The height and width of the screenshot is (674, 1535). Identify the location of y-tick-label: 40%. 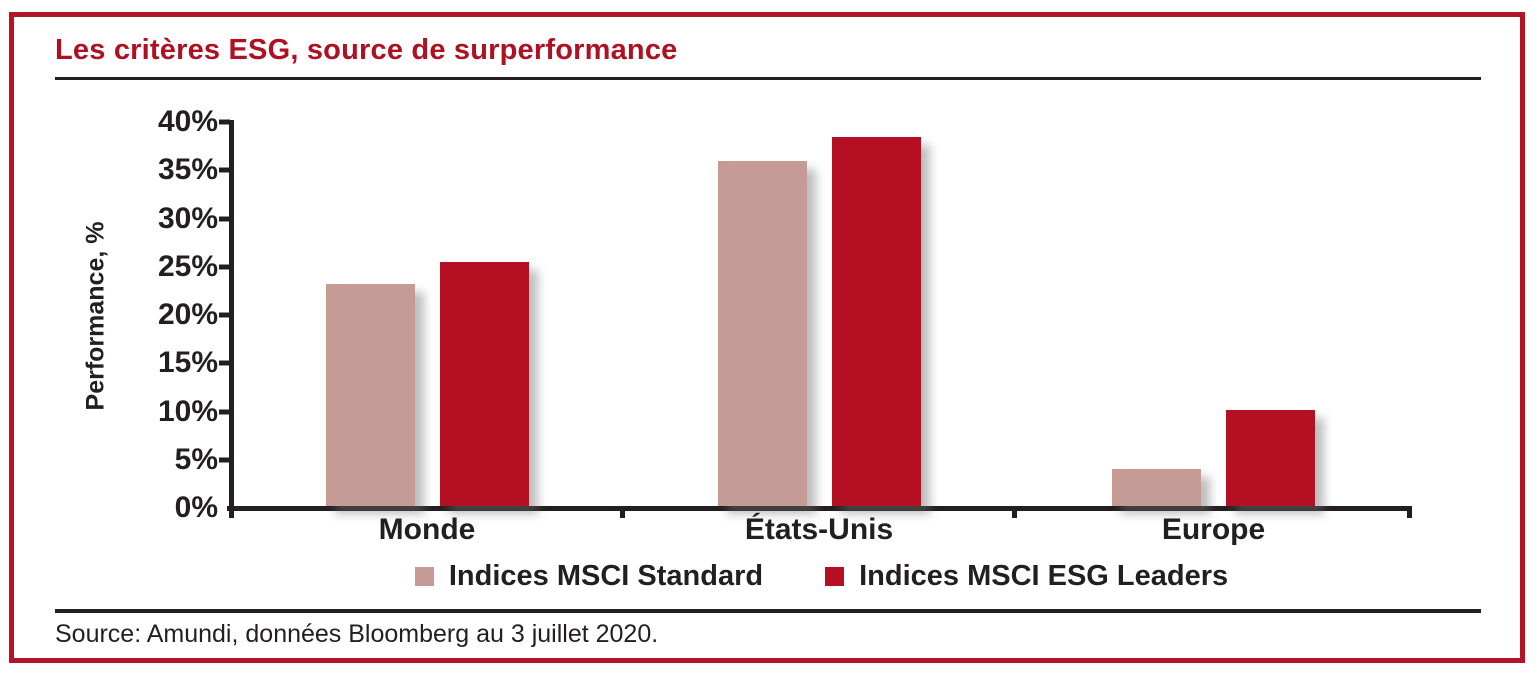
(187, 121).